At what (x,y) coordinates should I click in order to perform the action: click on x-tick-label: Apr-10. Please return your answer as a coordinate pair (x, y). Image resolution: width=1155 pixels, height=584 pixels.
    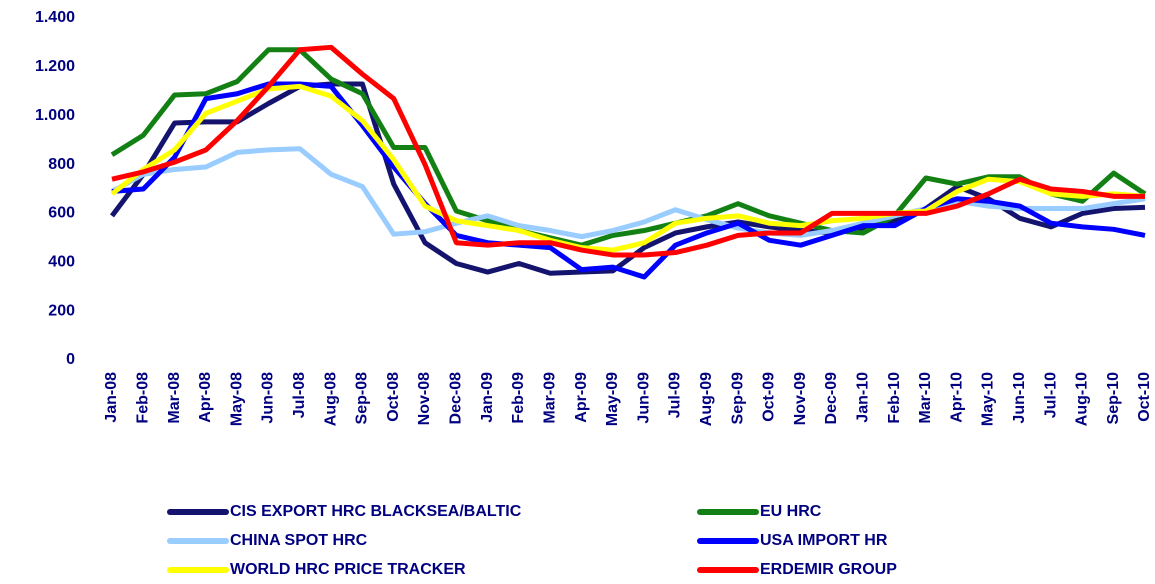
    Looking at the image, I should click on (956, 397).